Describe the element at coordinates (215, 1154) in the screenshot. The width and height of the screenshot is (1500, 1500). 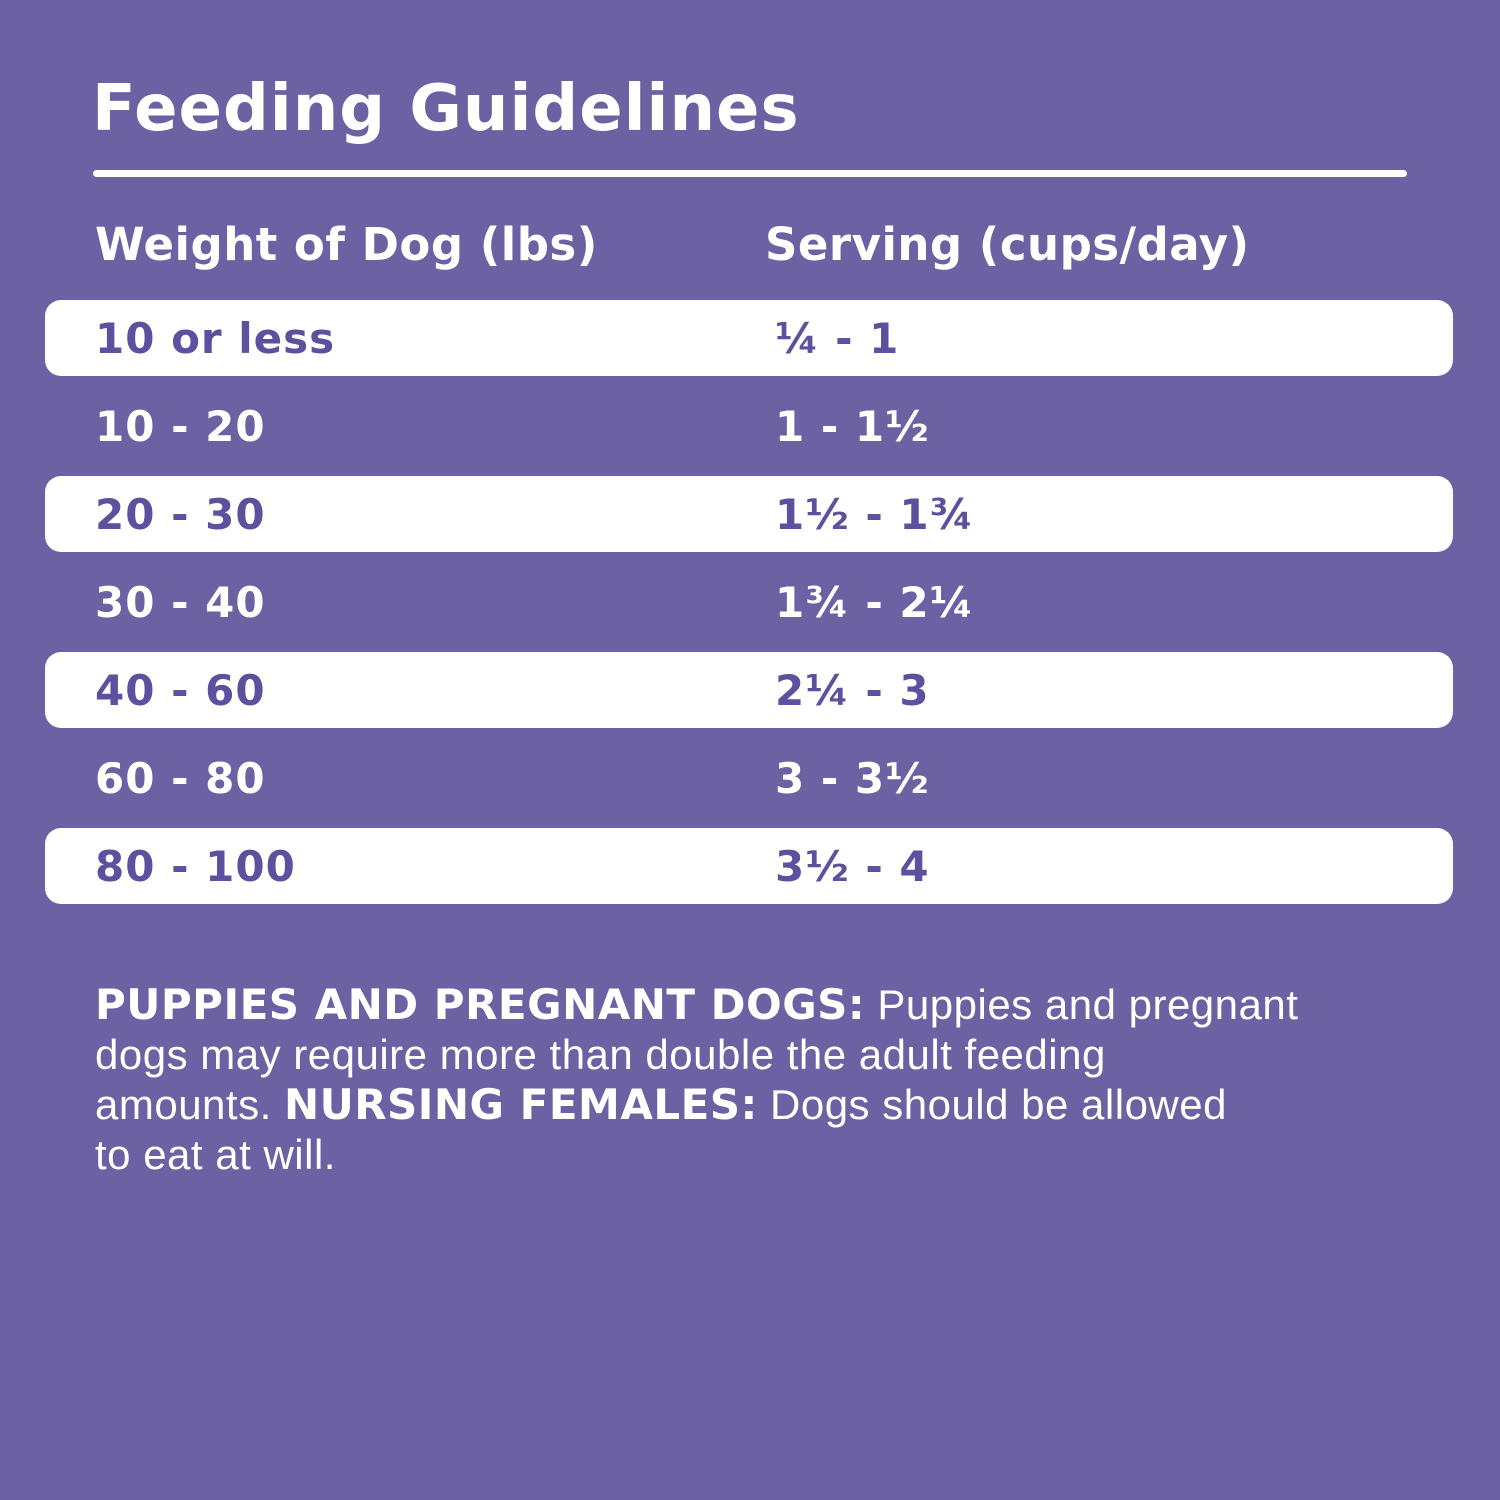
I see `notes-text: to eat at will.` at that location.